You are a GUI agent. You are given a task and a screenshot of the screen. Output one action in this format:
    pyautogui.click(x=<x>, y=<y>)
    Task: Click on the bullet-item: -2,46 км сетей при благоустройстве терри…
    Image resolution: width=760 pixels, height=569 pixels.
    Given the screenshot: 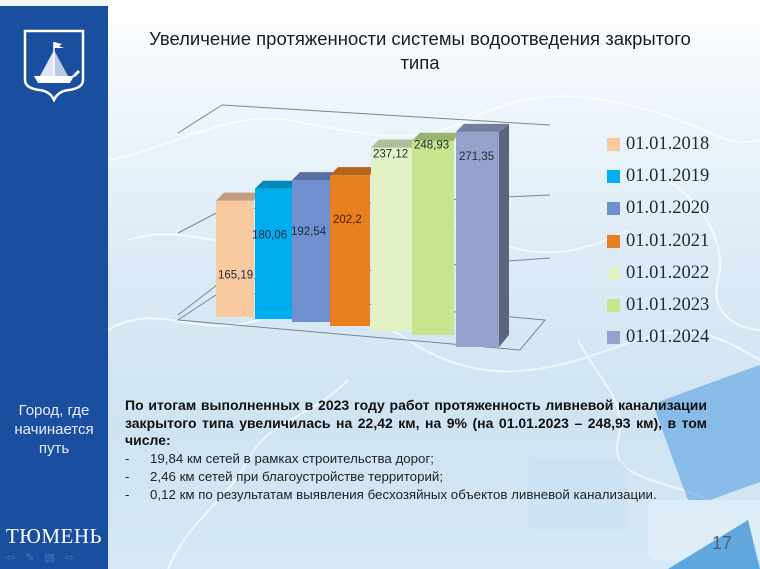 What is the action you would take?
    pyautogui.click(x=284, y=476)
    